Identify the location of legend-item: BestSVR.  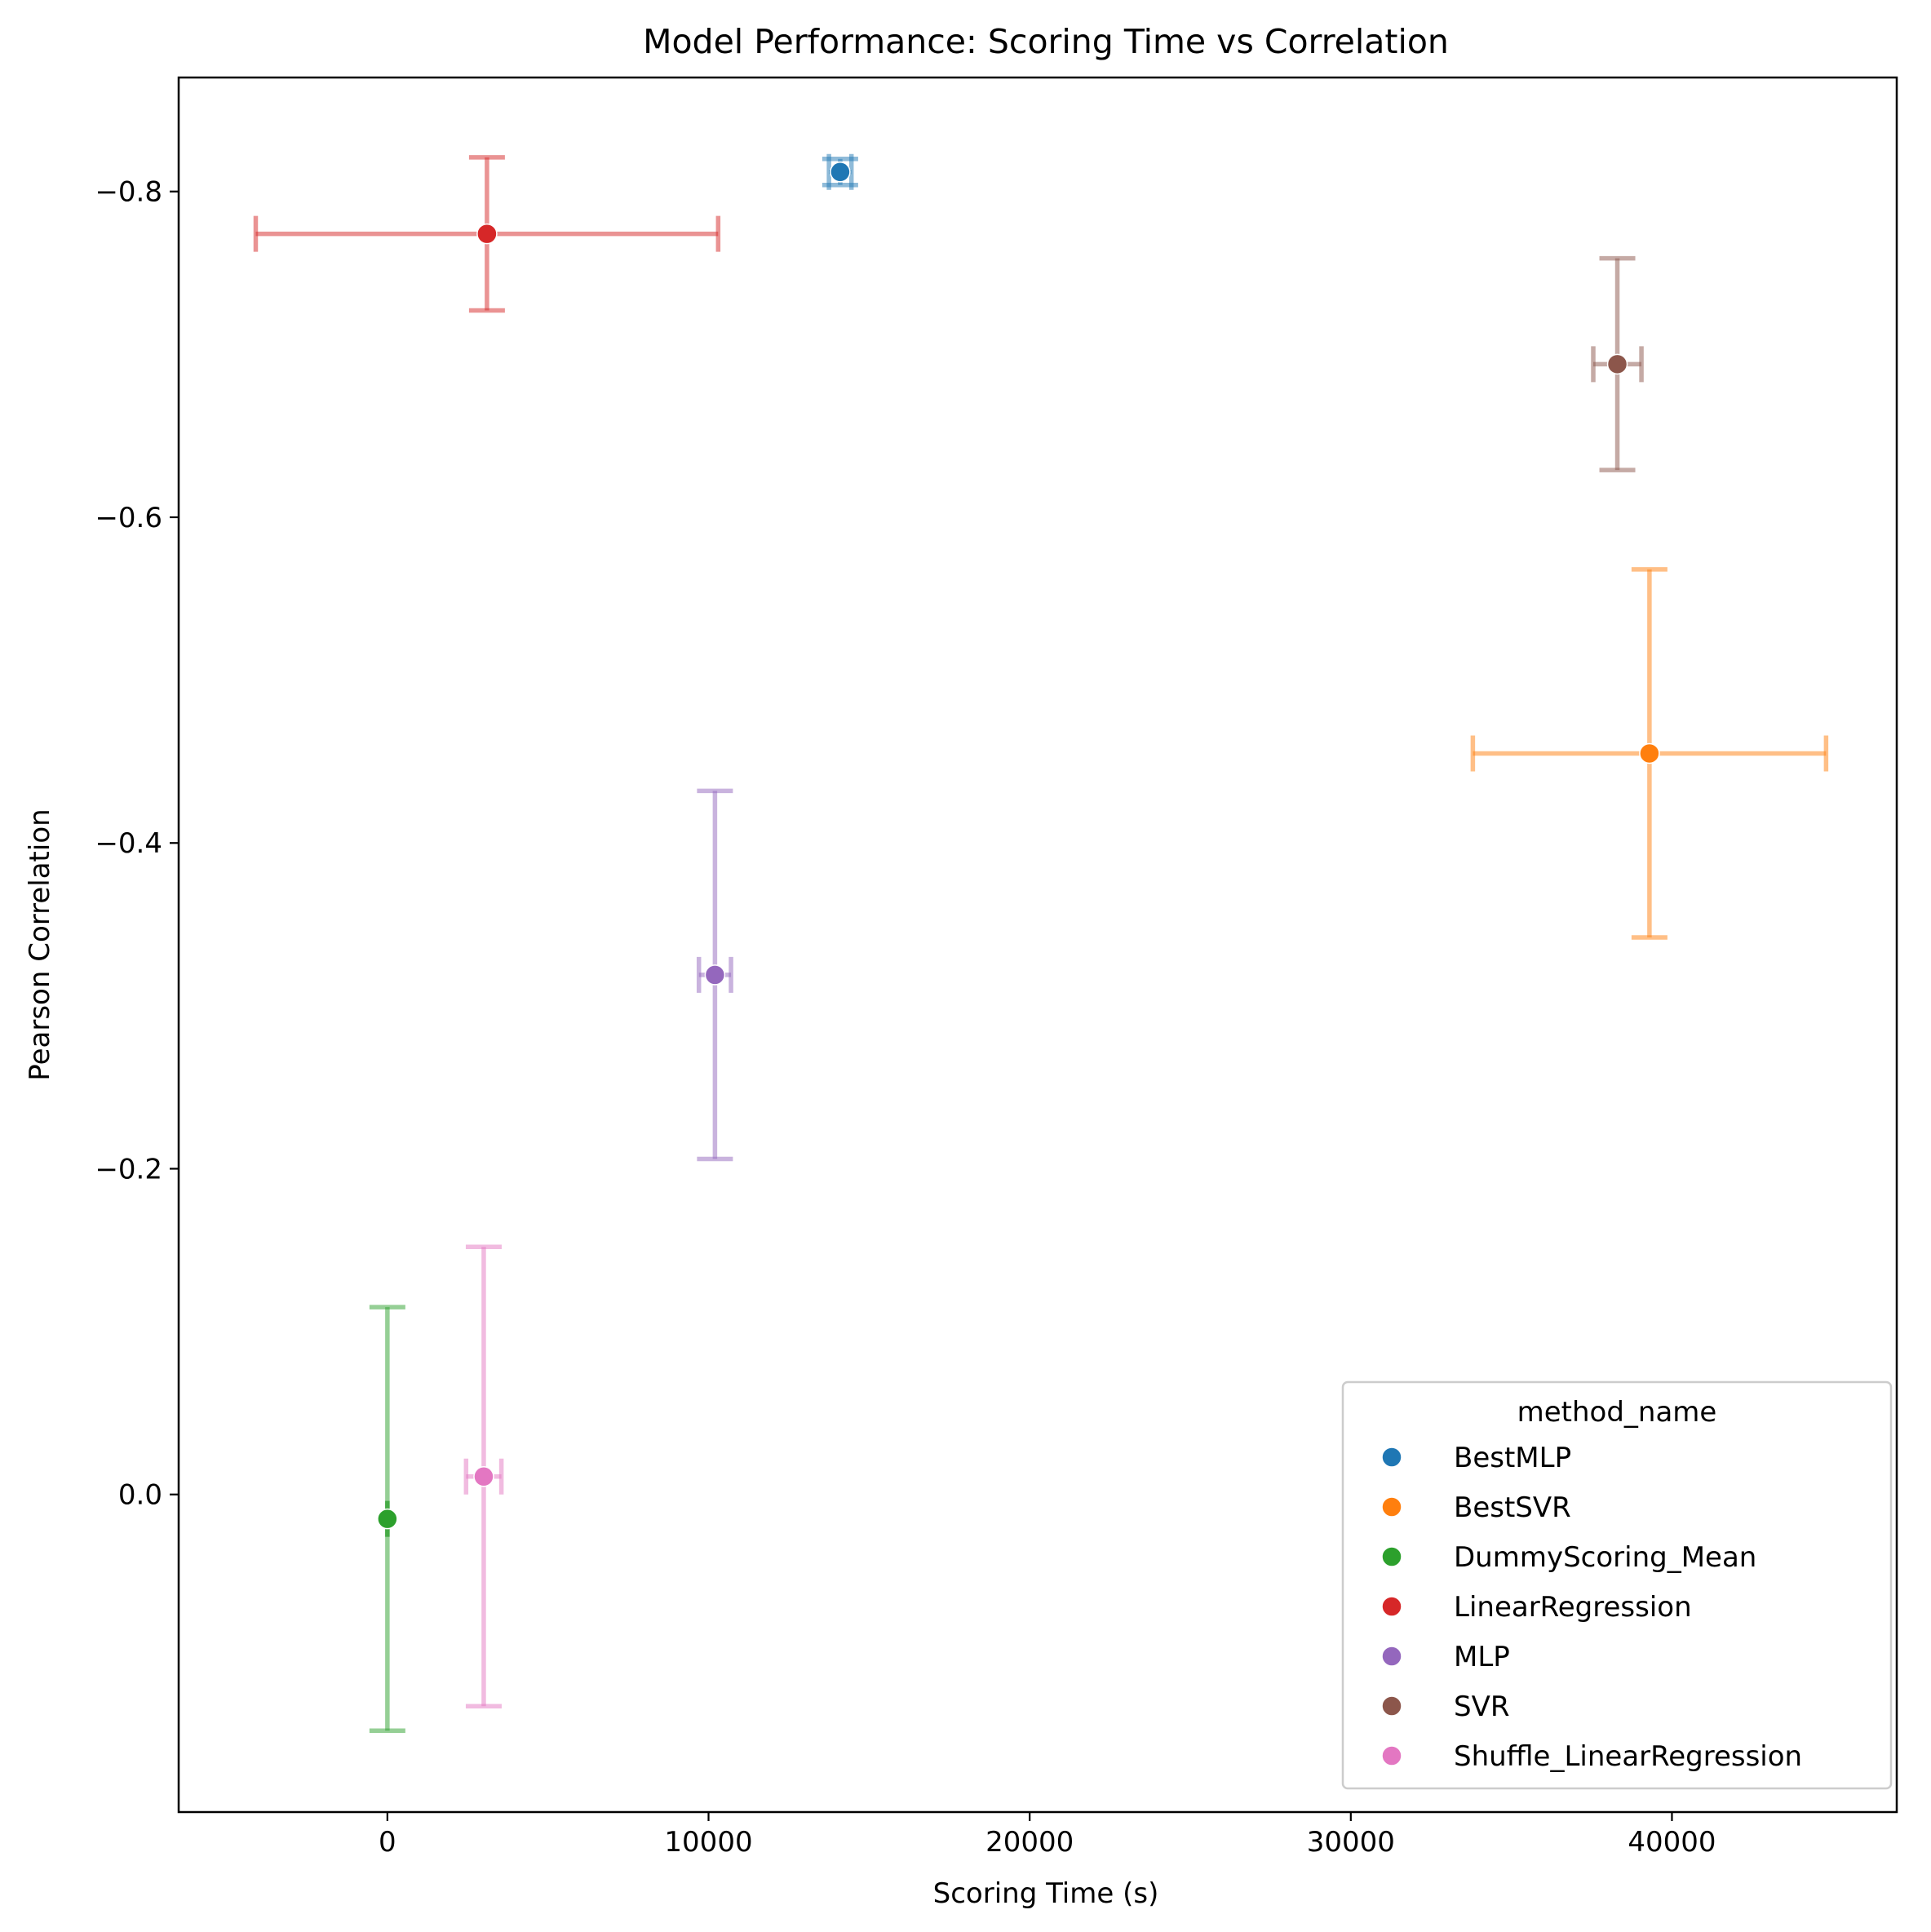
(1476, 1507).